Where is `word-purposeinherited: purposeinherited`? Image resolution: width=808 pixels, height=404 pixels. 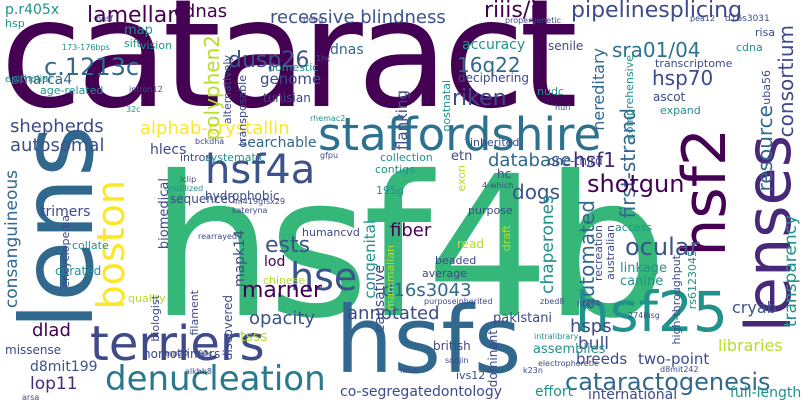
word-purposeinherited: purposeinherited is located at coordinates (458, 301).